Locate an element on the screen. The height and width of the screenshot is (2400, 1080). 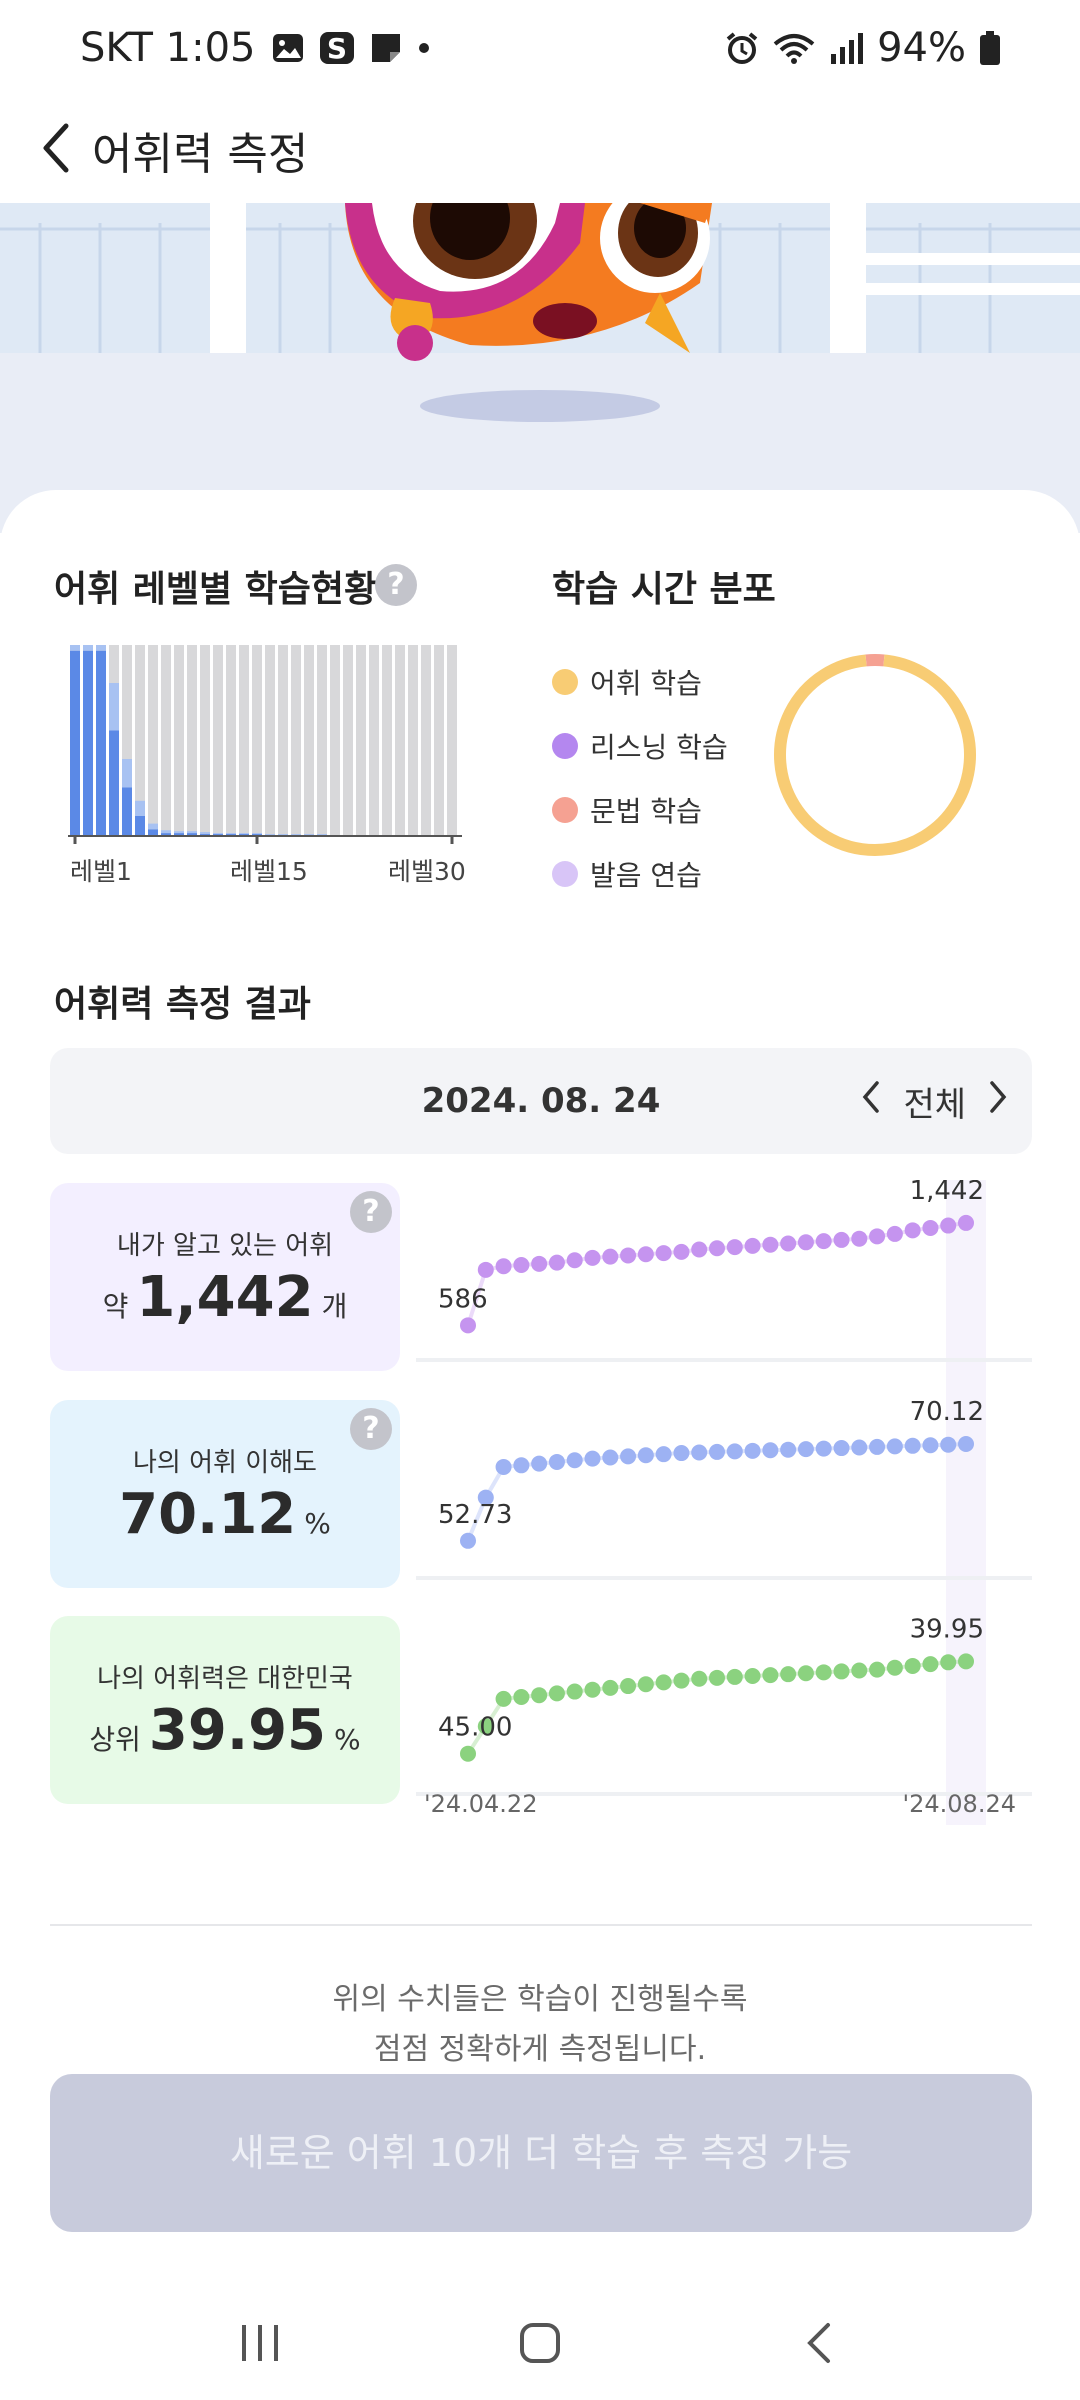
understanding-card: ? 나의 어휘 이해도 70.12 % is located at coordinates (225, 1494).